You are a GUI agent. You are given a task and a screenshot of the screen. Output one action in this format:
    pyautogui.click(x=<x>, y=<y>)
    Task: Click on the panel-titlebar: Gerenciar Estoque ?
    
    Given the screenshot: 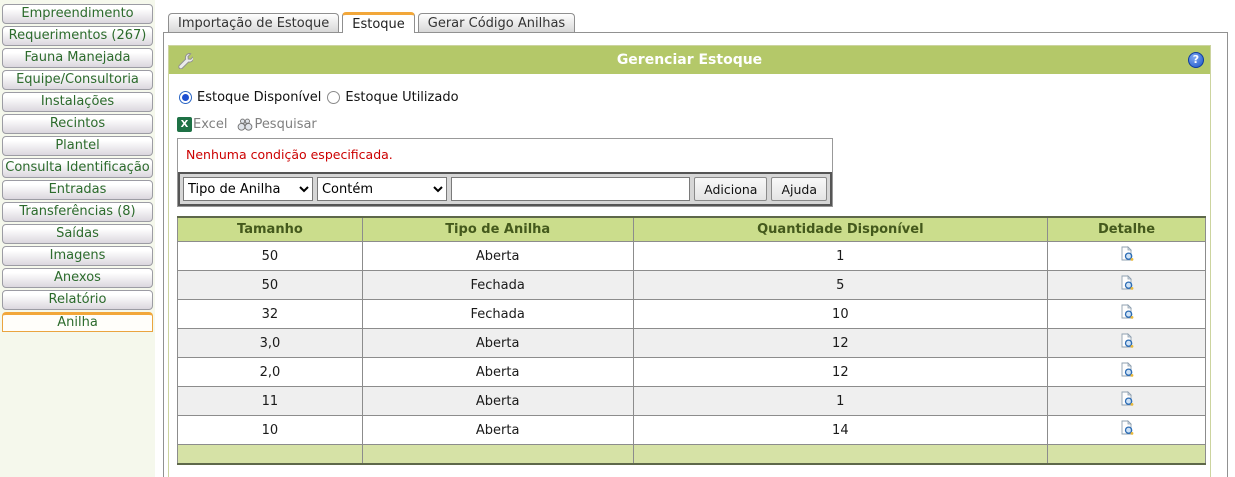 What is the action you would take?
    pyautogui.click(x=689, y=60)
    